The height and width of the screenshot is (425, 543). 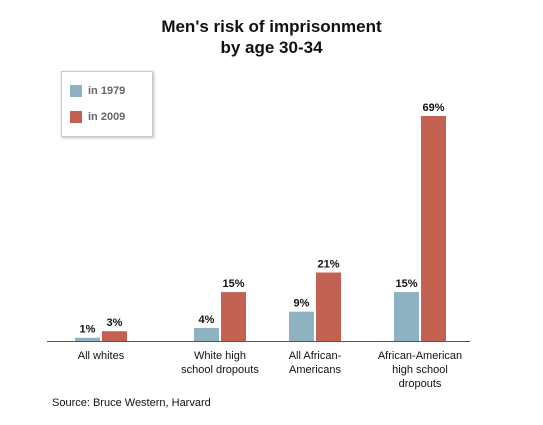 I want to click on legend-swatch-2009, so click(x=76, y=117).